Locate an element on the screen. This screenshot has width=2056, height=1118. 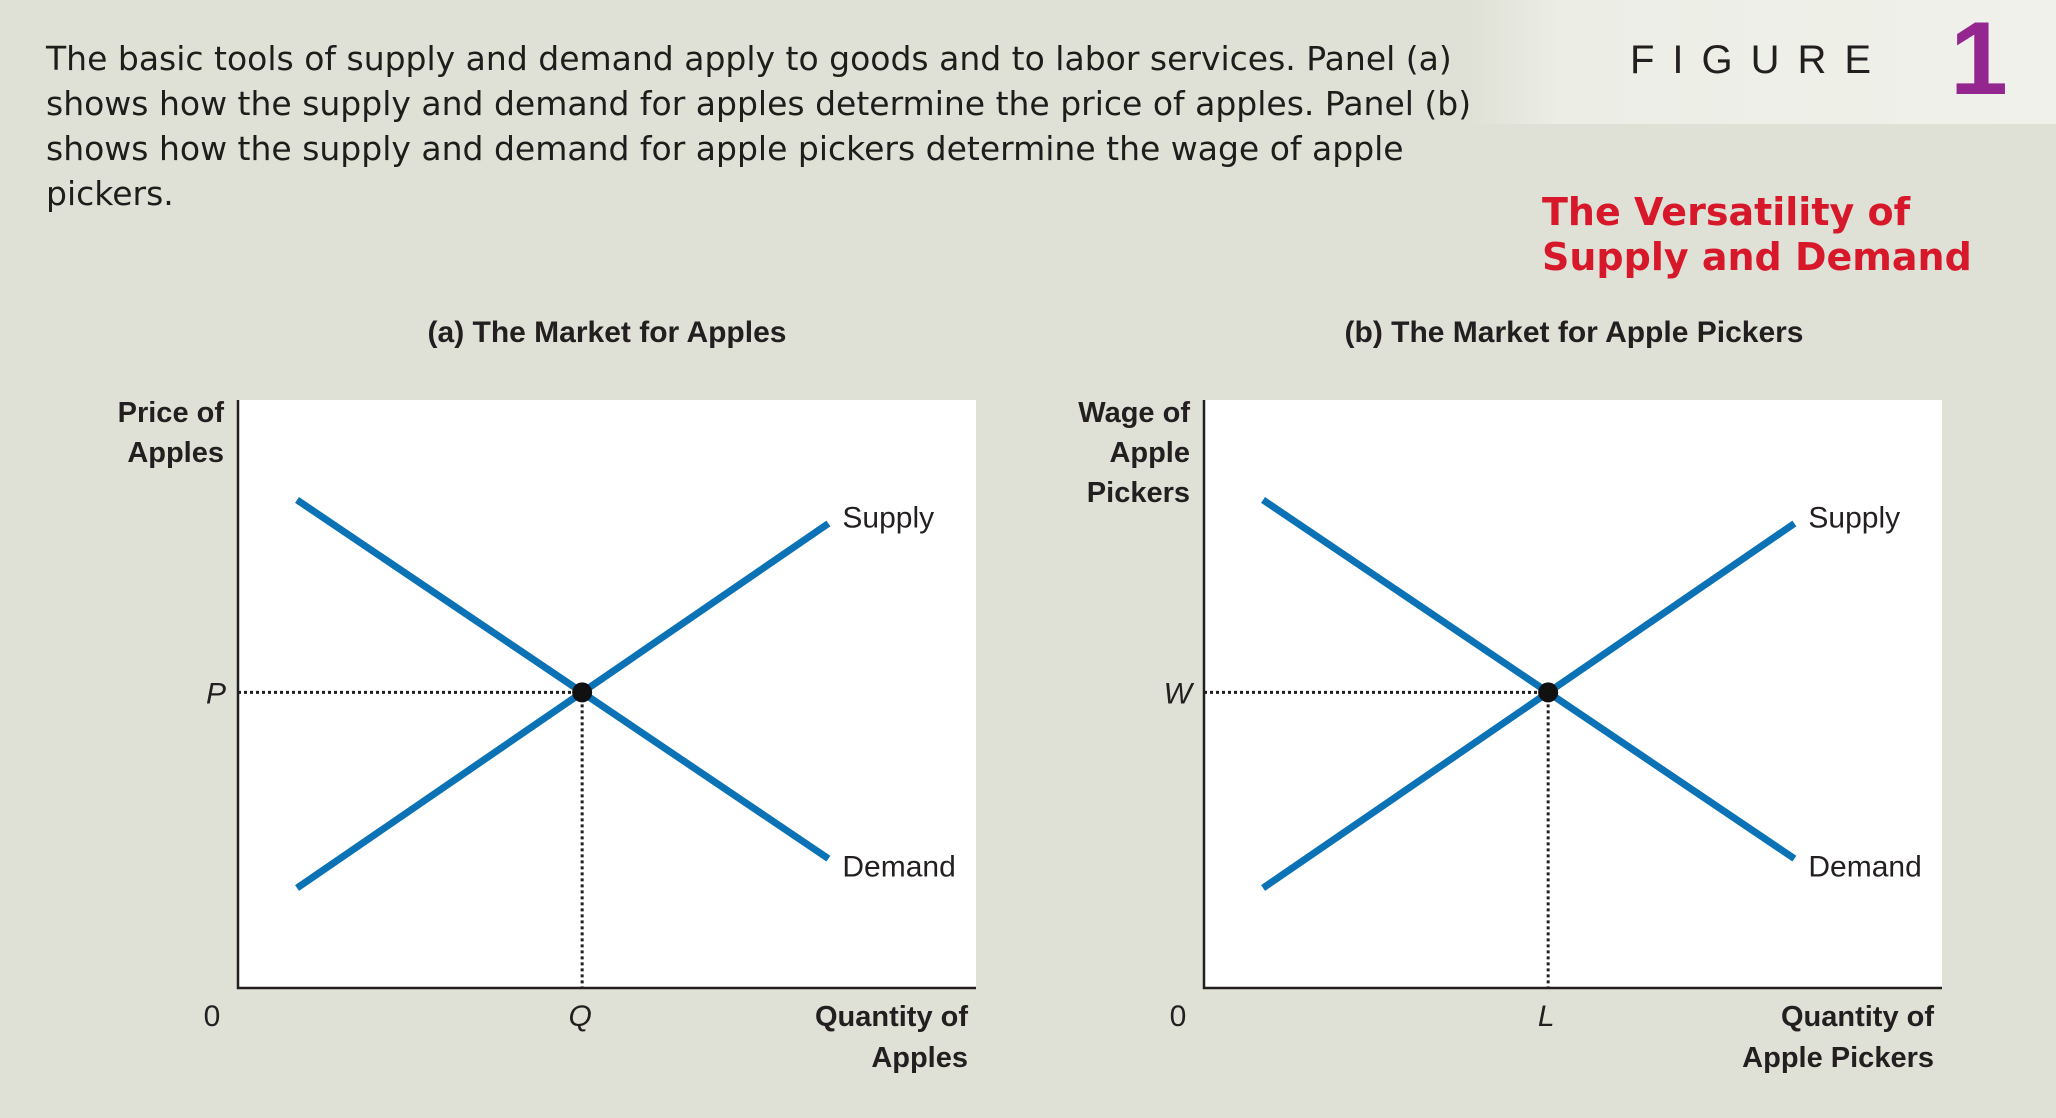
figure-title-line-2: Supply and Demand is located at coordinates (1757, 257).